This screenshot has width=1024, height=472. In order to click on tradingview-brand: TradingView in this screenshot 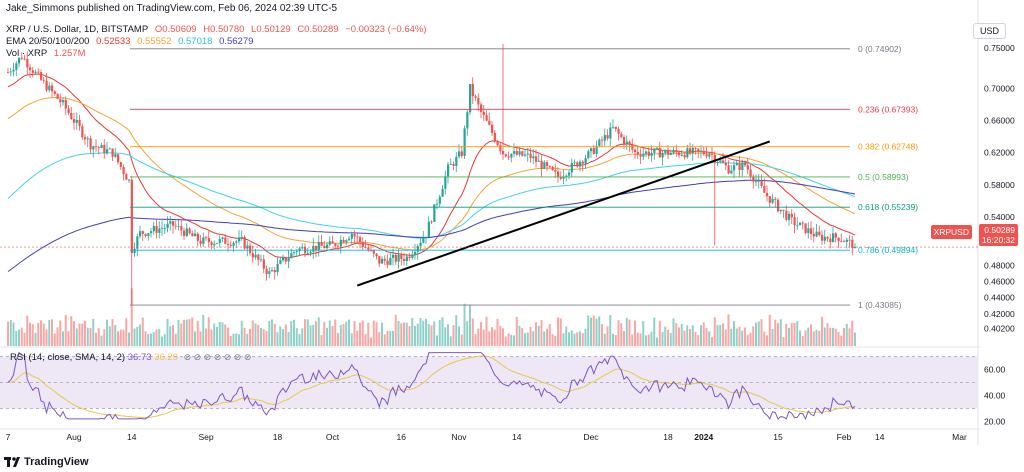, I will do `click(46, 462)`.